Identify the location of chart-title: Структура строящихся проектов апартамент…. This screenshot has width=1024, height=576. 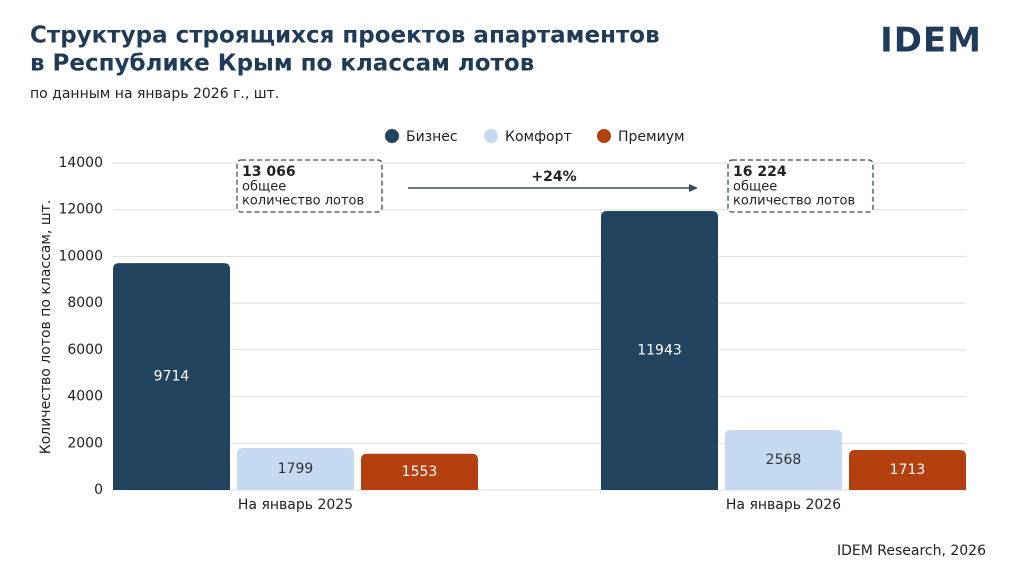
(345, 36).